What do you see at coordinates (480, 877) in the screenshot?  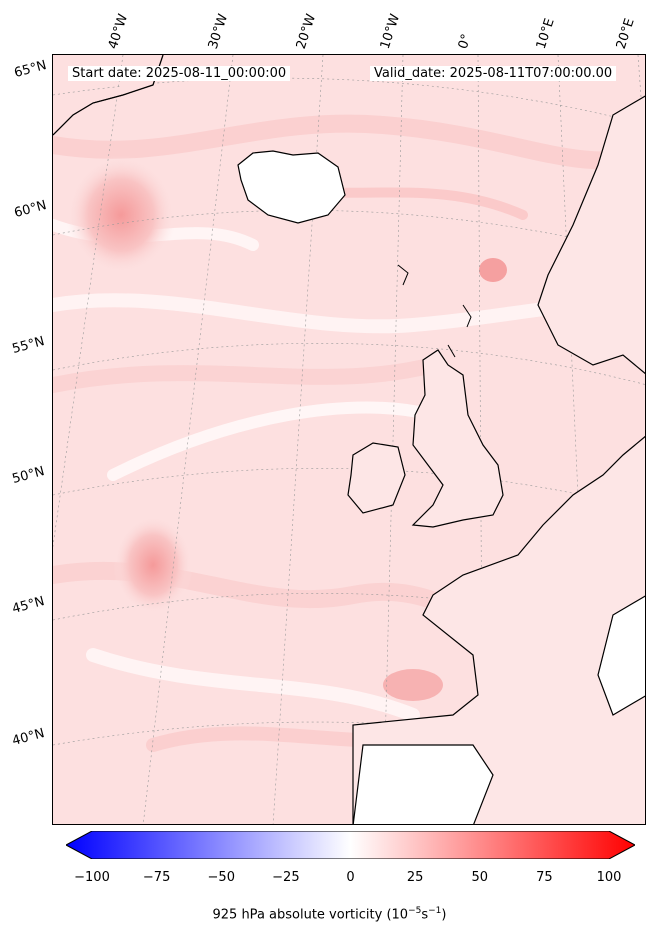 I see `colorbar-tick-label: 50` at bounding box center [480, 877].